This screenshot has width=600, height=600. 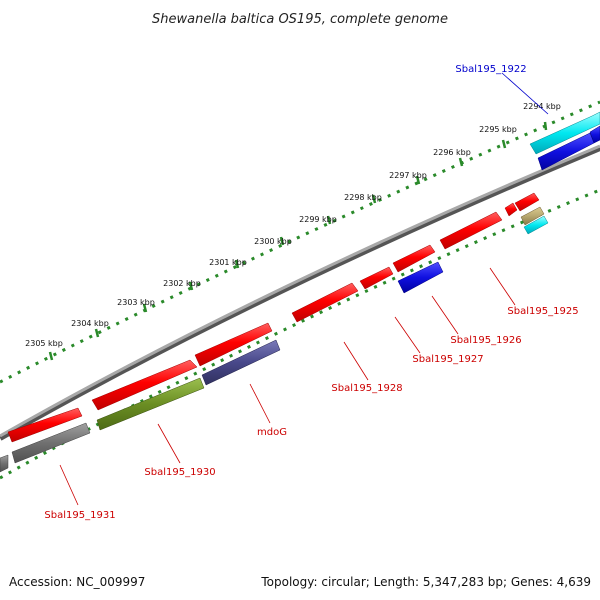 What do you see at coordinates (79, 515) in the screenshot?
I see `gene-label-sbal195-1931: Sbal195_1931` at bounding box center [79, 515].